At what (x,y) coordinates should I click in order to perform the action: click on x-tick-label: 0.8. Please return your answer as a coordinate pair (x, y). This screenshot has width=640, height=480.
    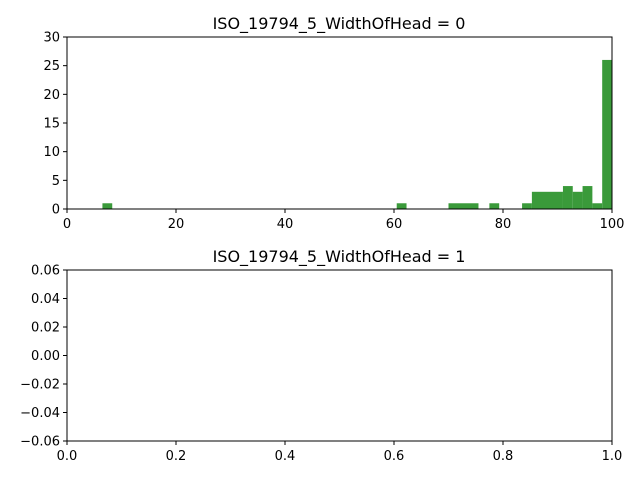
    Looking at the image, I should click on (503, 456).